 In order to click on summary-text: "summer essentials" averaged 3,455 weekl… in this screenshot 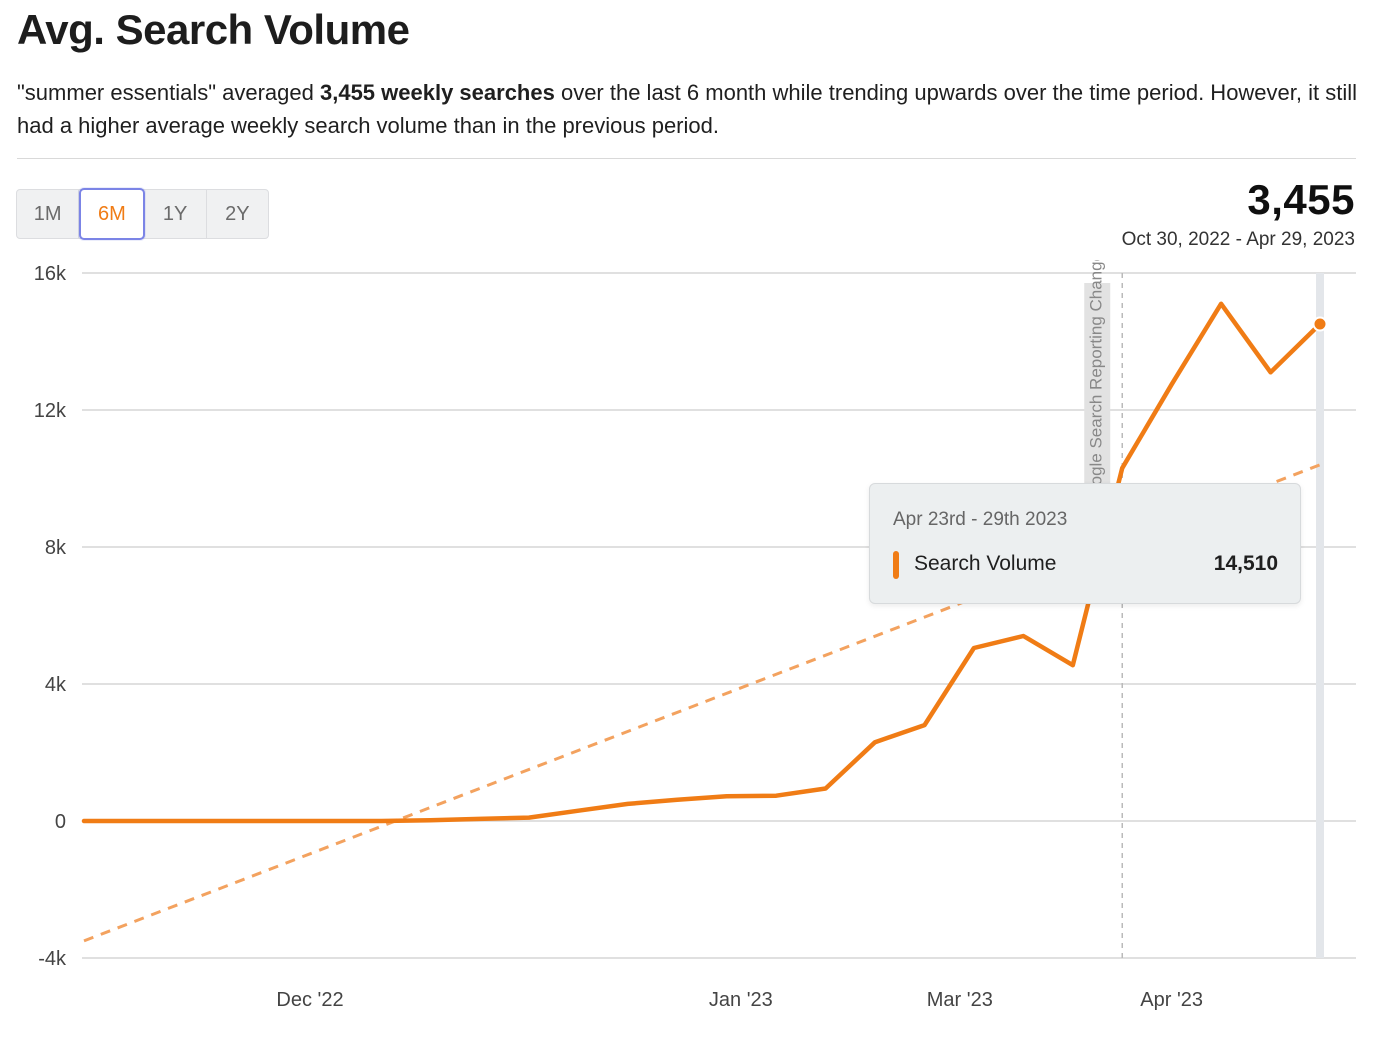, I will do `click(687, 109)`.